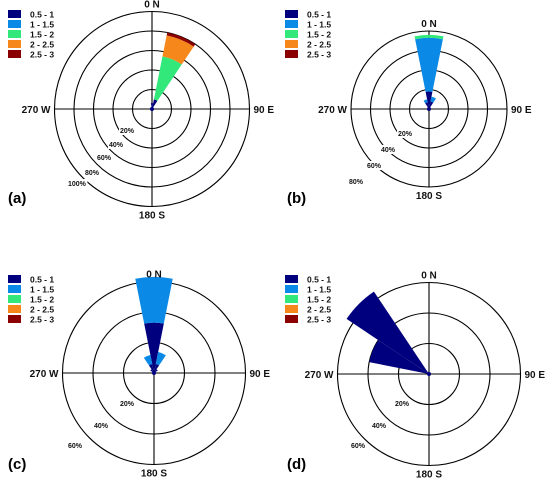 Image resolution: width=550 pixels, height=485 pixels. Describe the element at coordinates (160, 359) in the screenshot. I see `sector-22.5-class-2` at that location.